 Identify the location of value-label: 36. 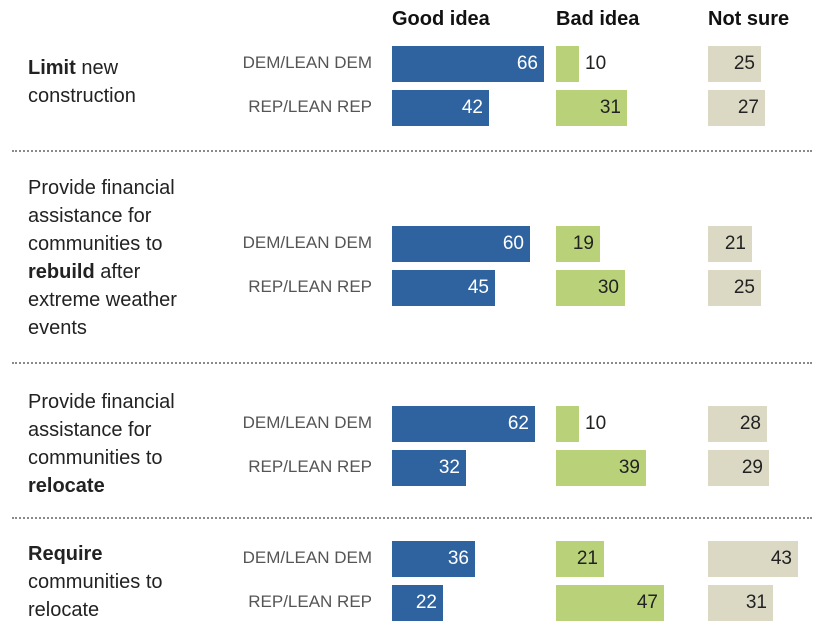
(458, 558).